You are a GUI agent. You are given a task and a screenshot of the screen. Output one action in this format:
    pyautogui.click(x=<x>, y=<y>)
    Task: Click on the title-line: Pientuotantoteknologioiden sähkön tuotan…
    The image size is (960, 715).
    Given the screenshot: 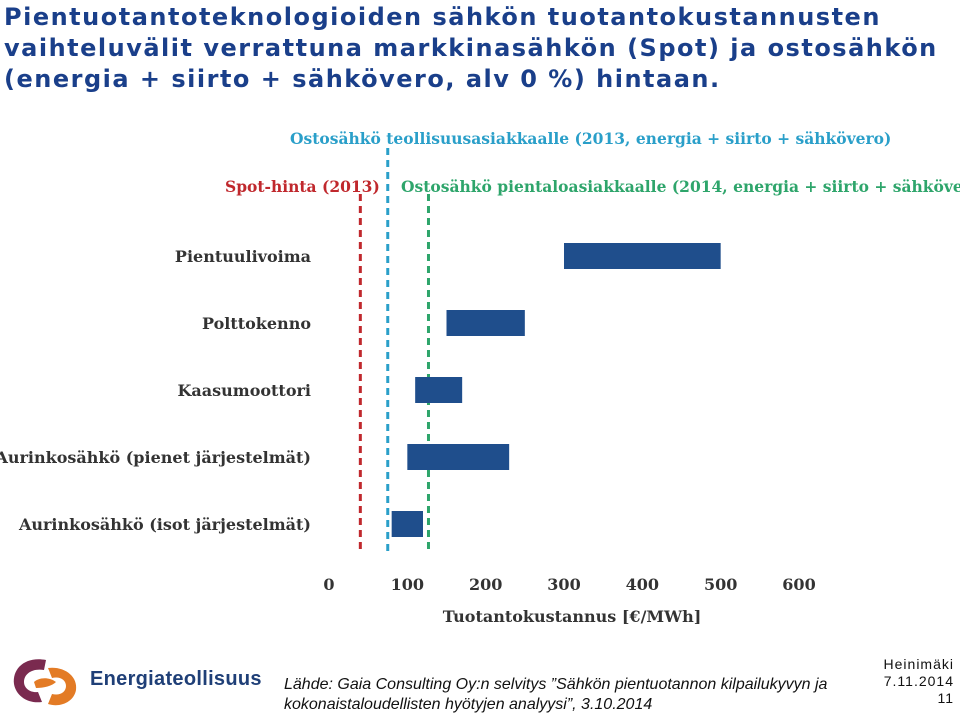 What is the action you would take?
    pyautogui.click(x=442, y=17)
    